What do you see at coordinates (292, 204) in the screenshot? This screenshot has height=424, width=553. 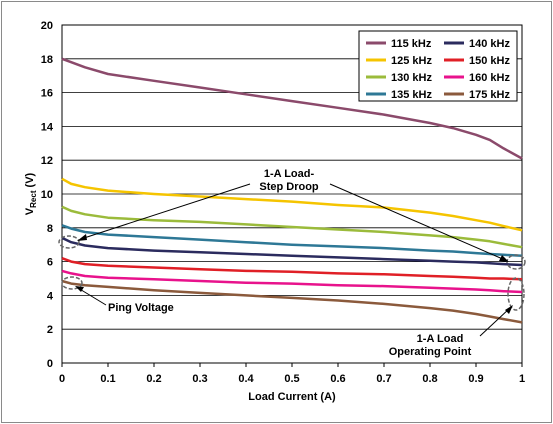 I see `series-line-125-khz` at bounding box center [292, 204].